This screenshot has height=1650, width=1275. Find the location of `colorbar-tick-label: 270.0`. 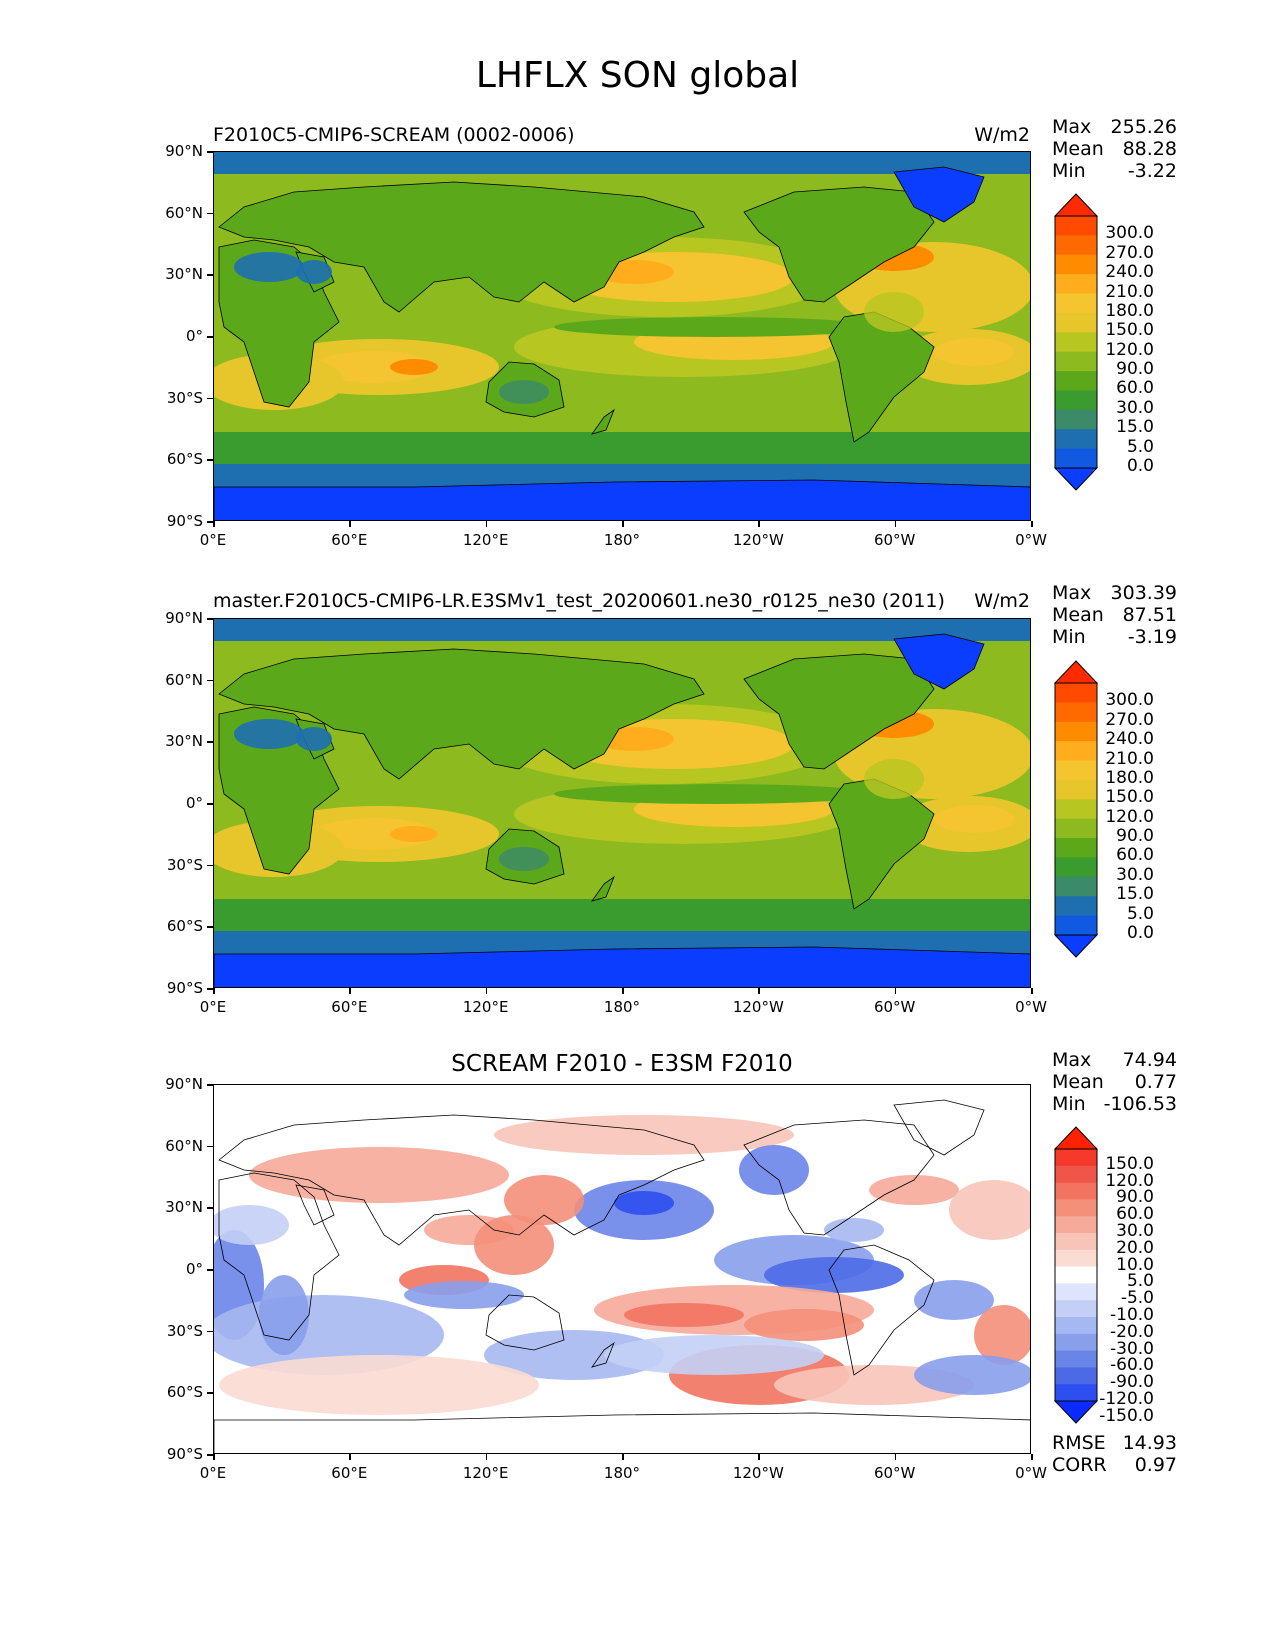

colorbar-tick-label: 270.0 is located at coordinates (1129, 719).